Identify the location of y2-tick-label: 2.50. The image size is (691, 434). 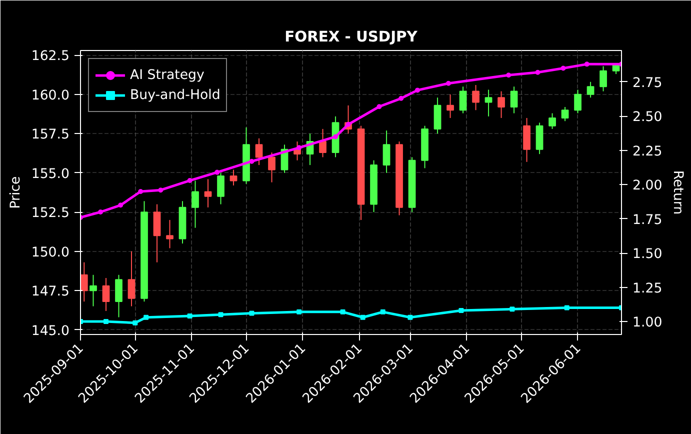
(647, 118).